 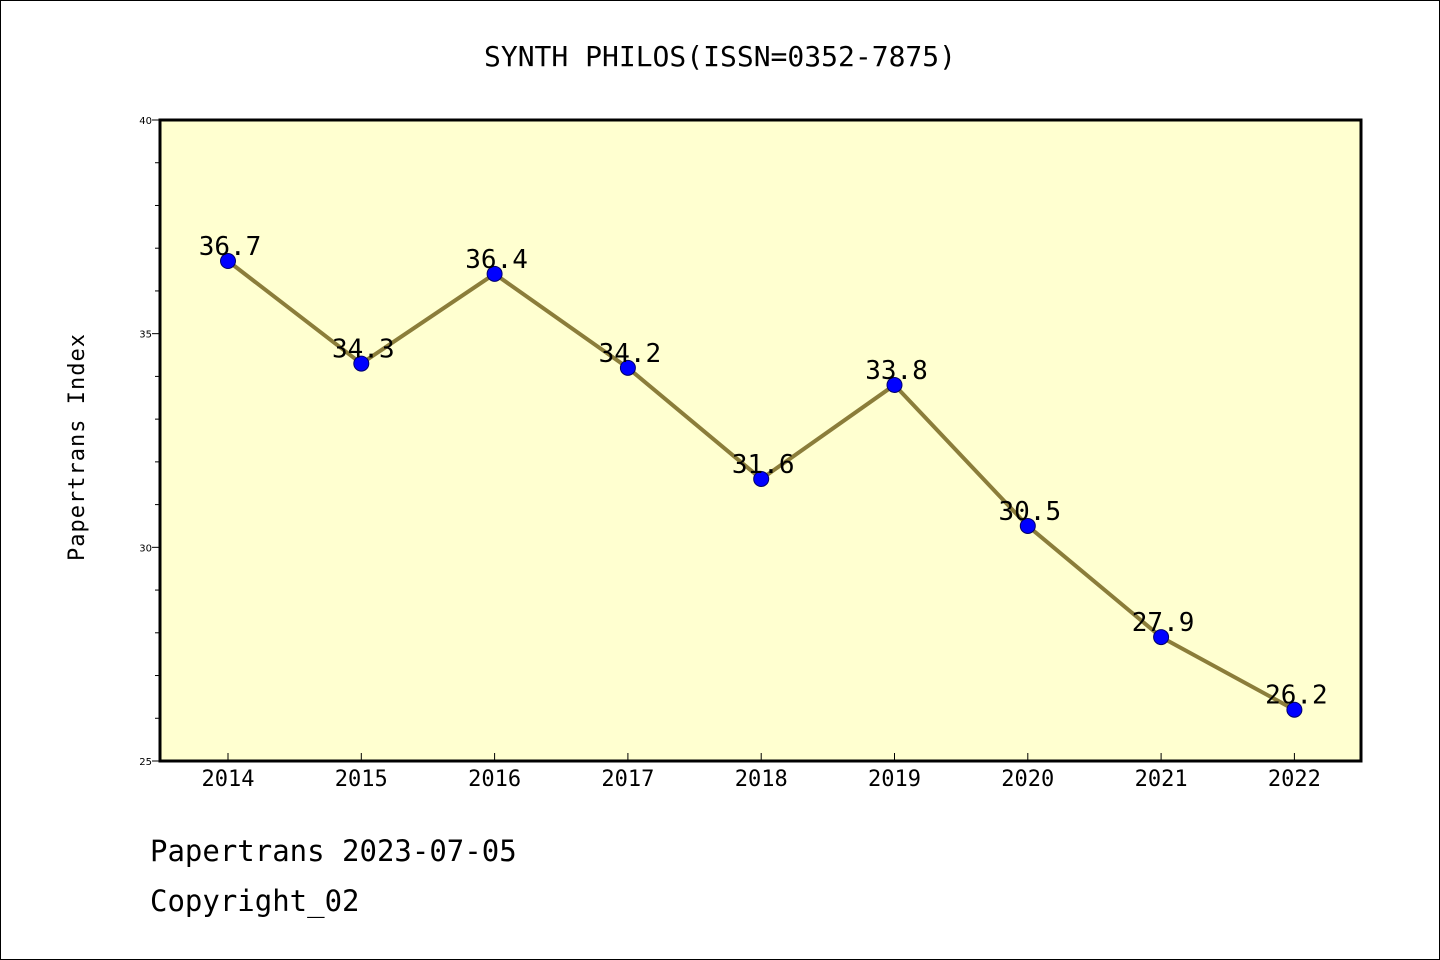 I want to click on data-label: 33.8, so click(x=896, y=371).